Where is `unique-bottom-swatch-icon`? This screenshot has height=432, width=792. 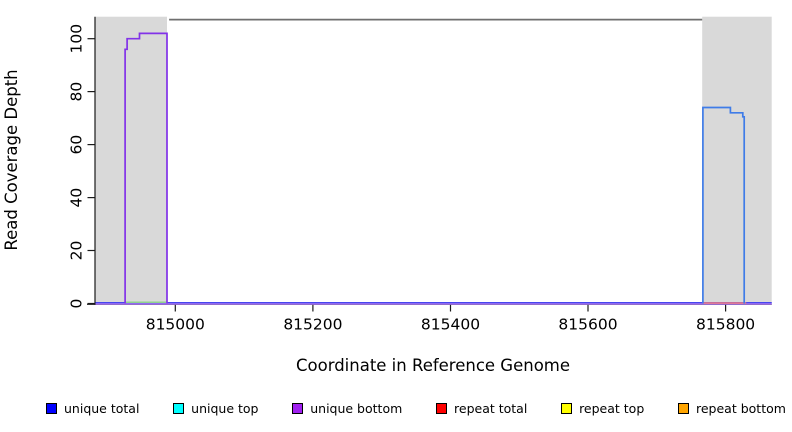
unique-bottom-swatch-icon is located at coordinates (298, 408).